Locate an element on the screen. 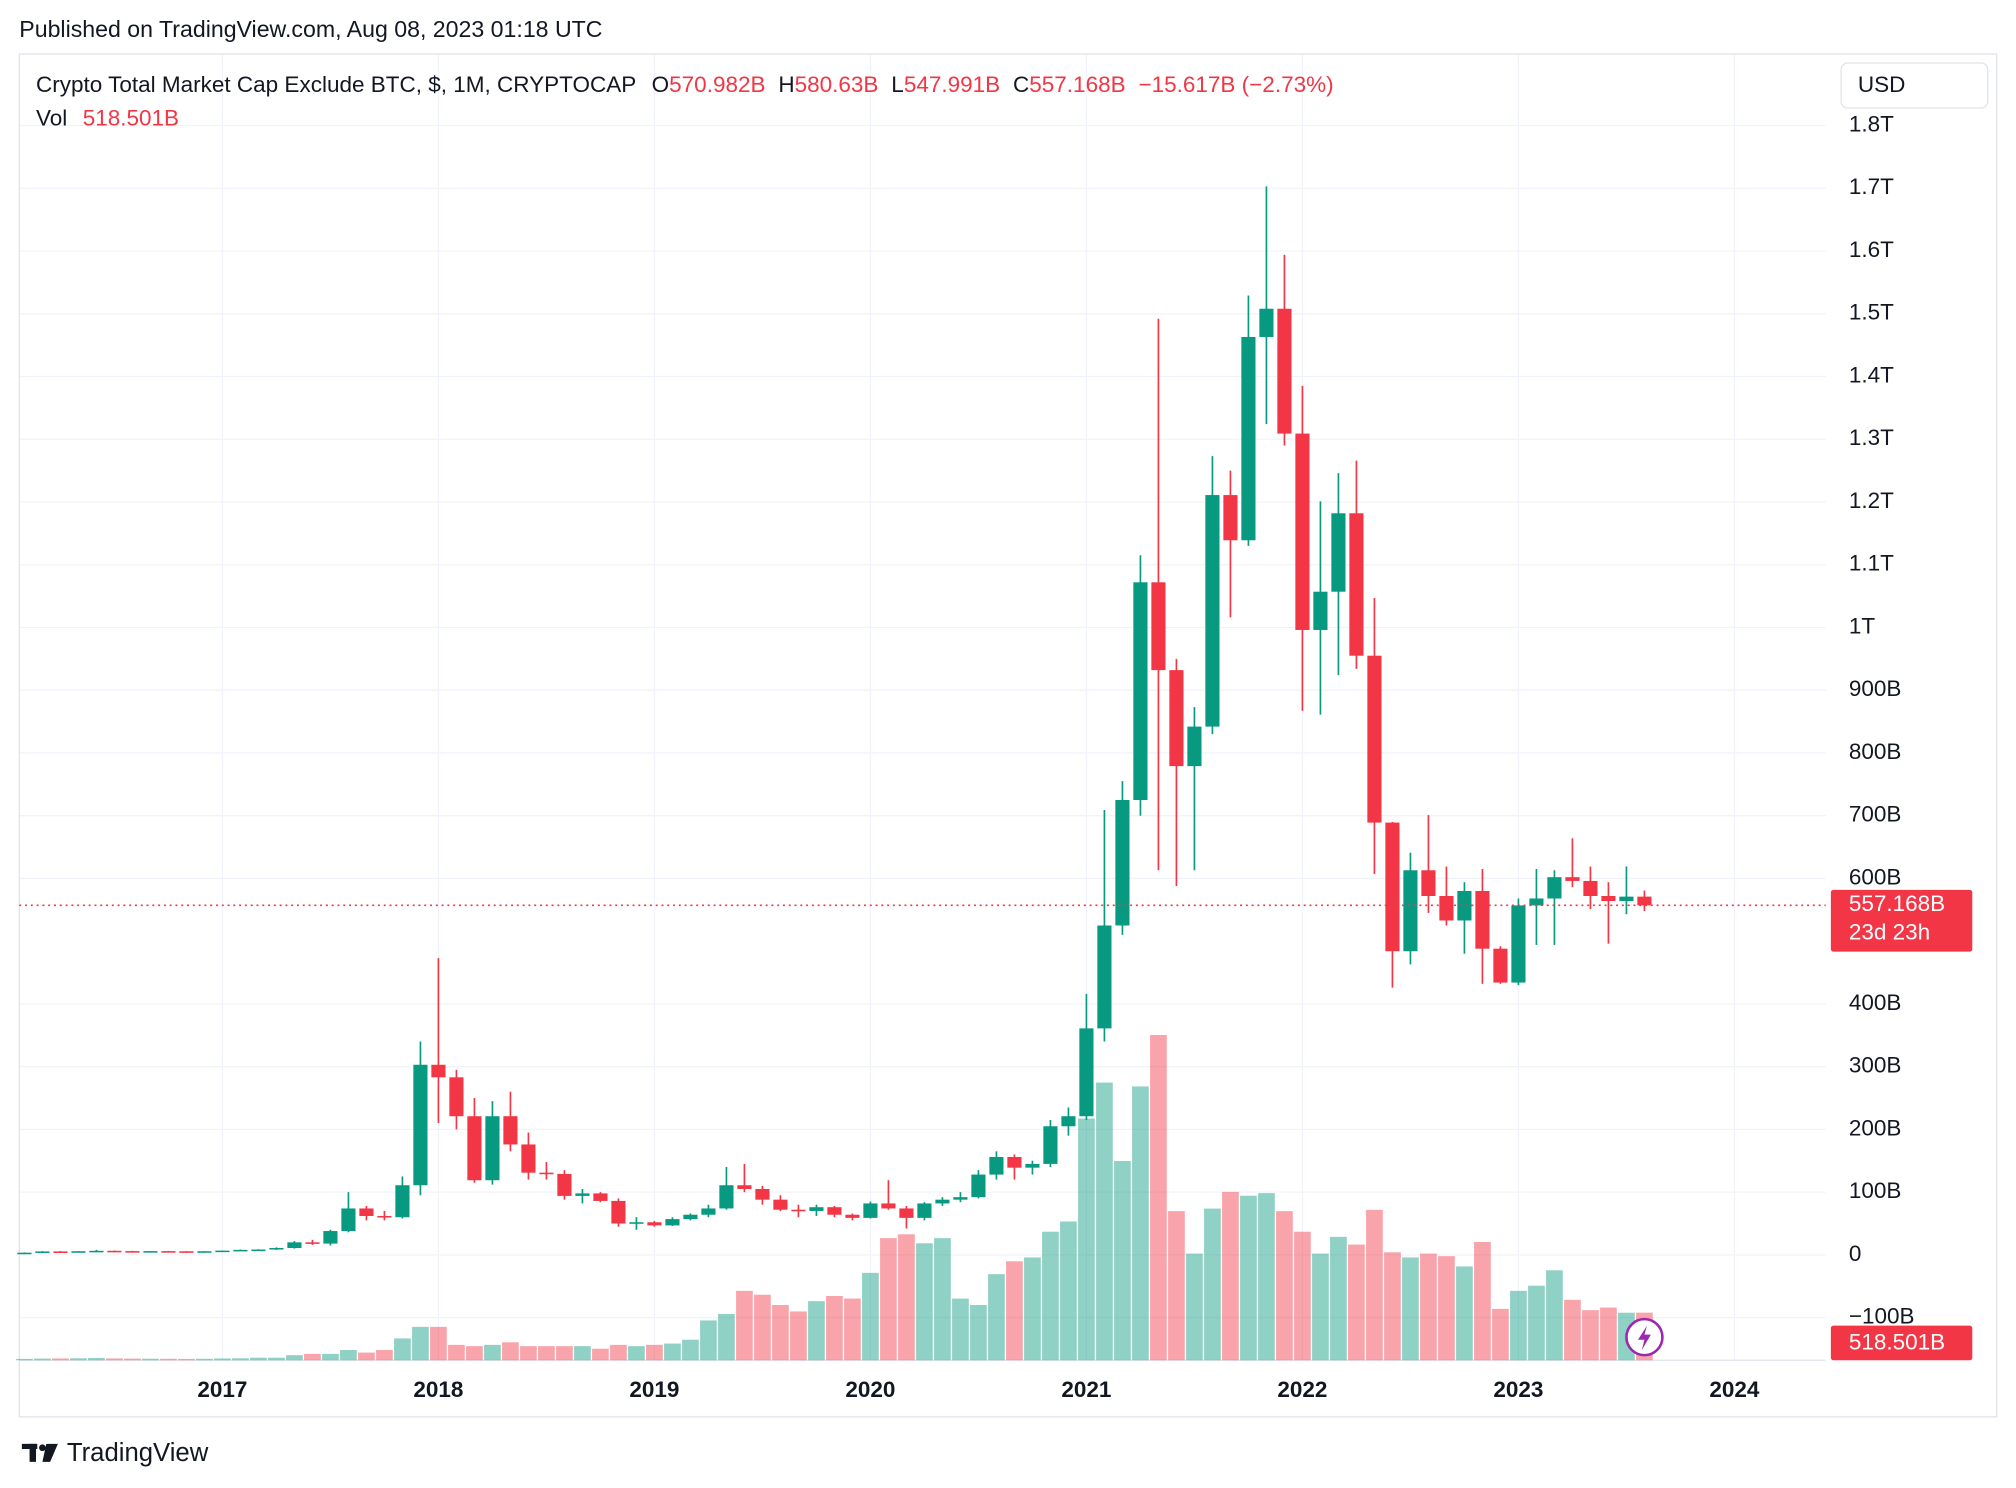  legend-key: H is located at coordinates (786, 84).